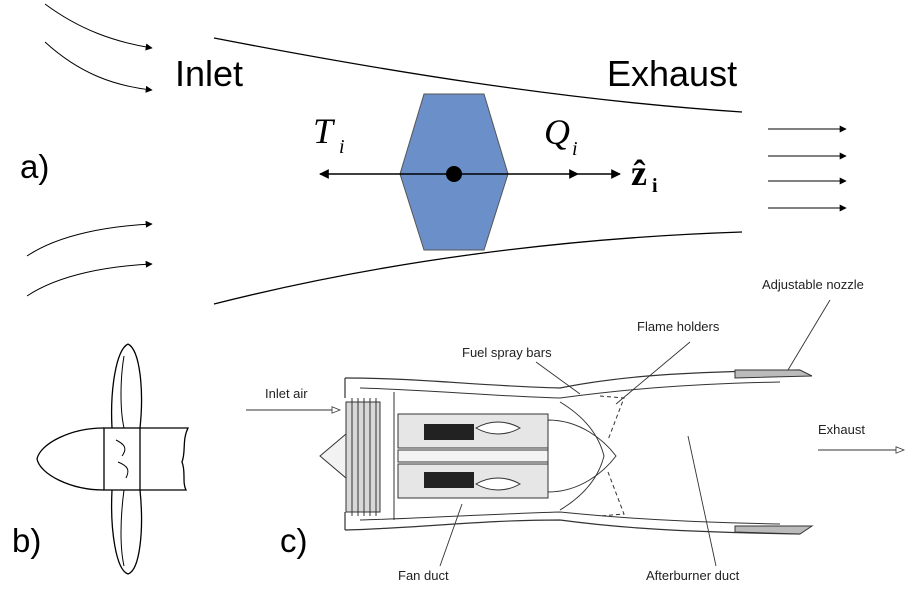 This screenshot has width=913, height=609. I want to click on engine-inner-casing-bottom, so click(570, 518).